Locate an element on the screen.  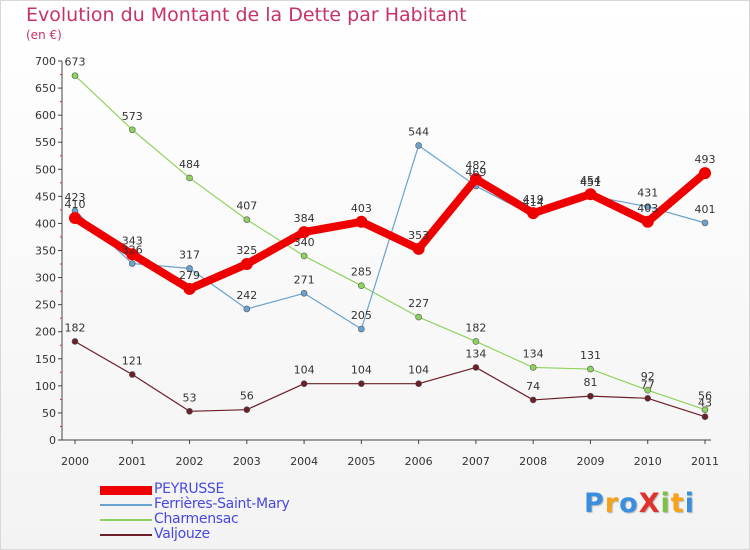
data-label-ferri-res-saint-mary: 242 is located at coordinates (246, 295).